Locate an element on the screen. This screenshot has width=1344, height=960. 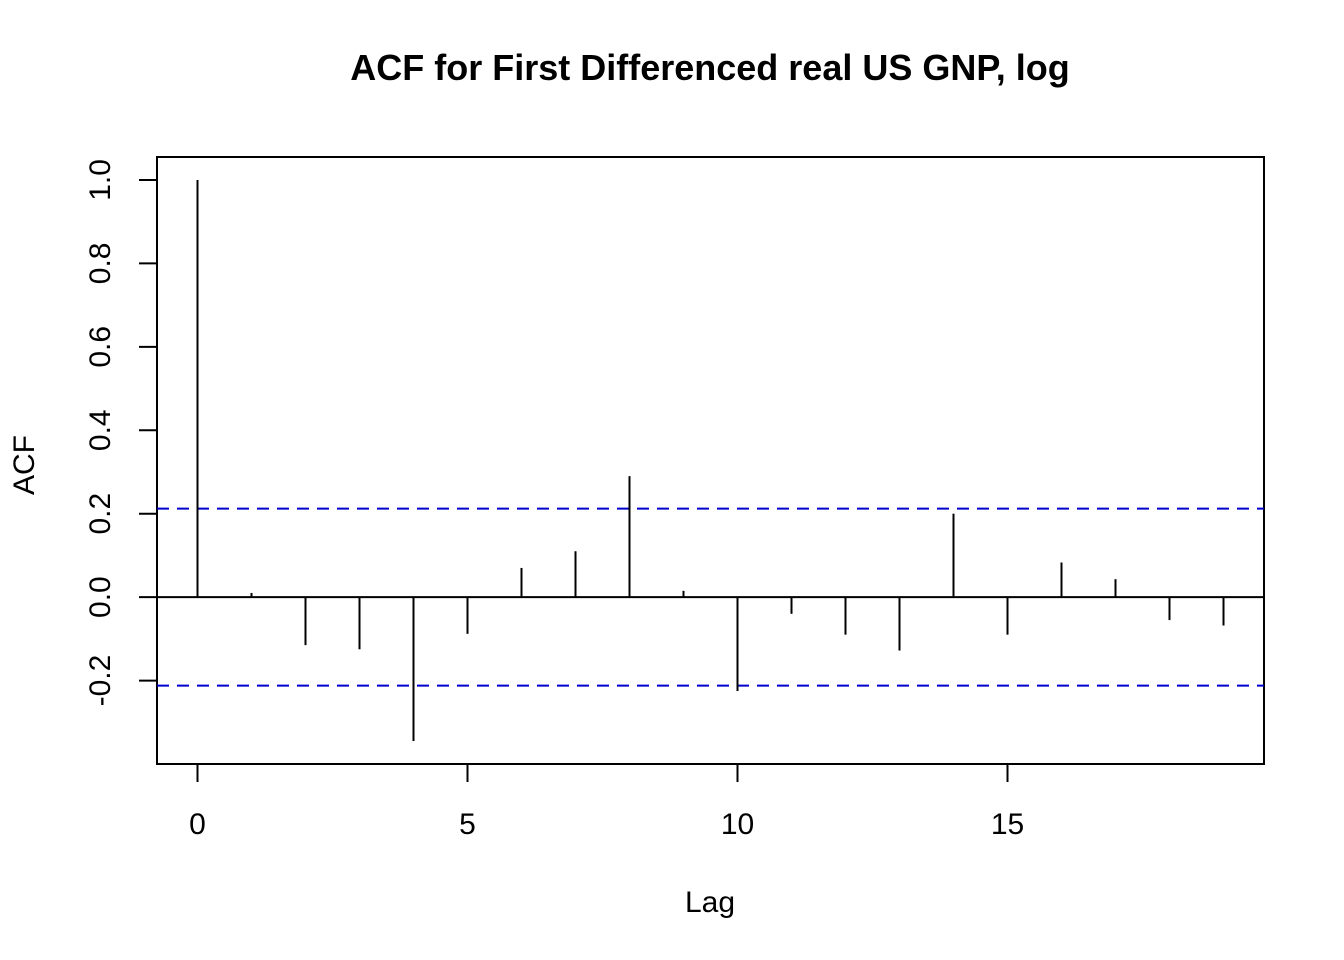
y-tick-label: 1.0 is located at coordinates (100, 180).